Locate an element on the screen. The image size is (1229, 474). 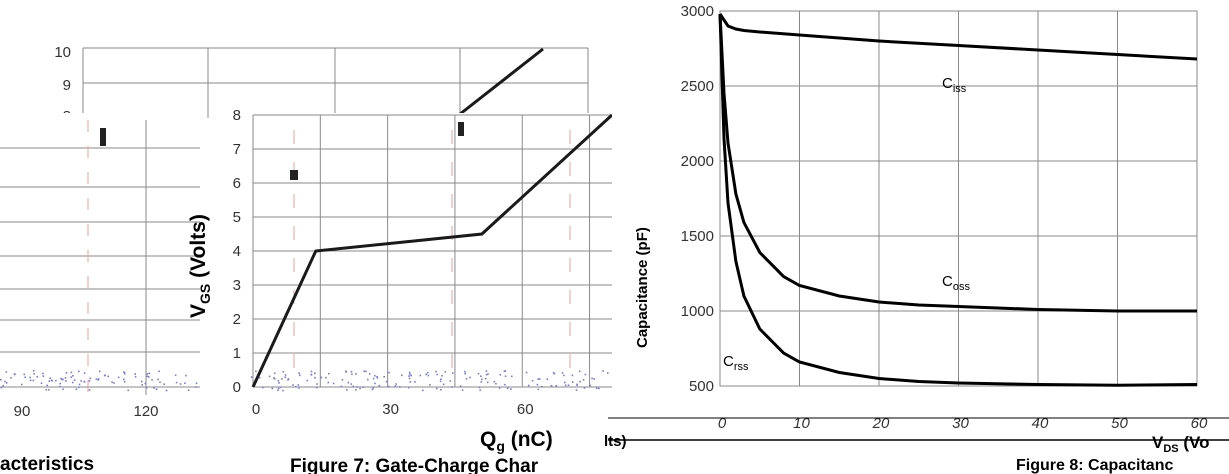
gate-x-tick-60: 60 is located at coordinates (525, 409).